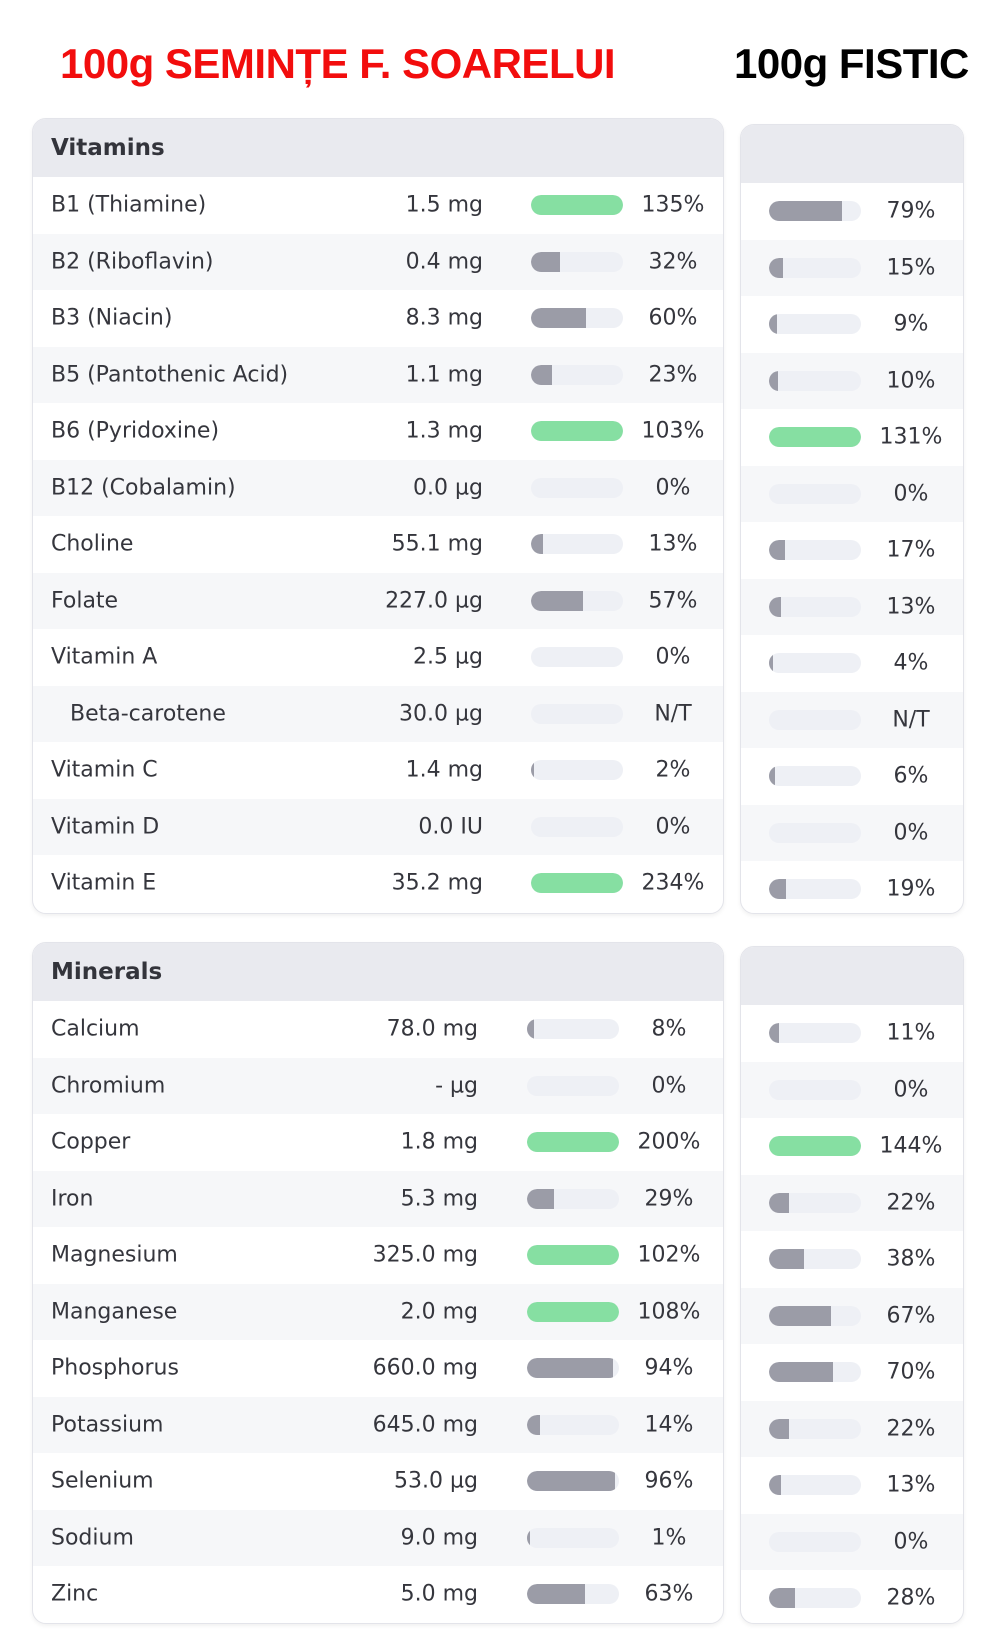  Describe the element at coordinates (669, 1425) in the screenshot. I see `daily-value-percent: 14%` at that location.